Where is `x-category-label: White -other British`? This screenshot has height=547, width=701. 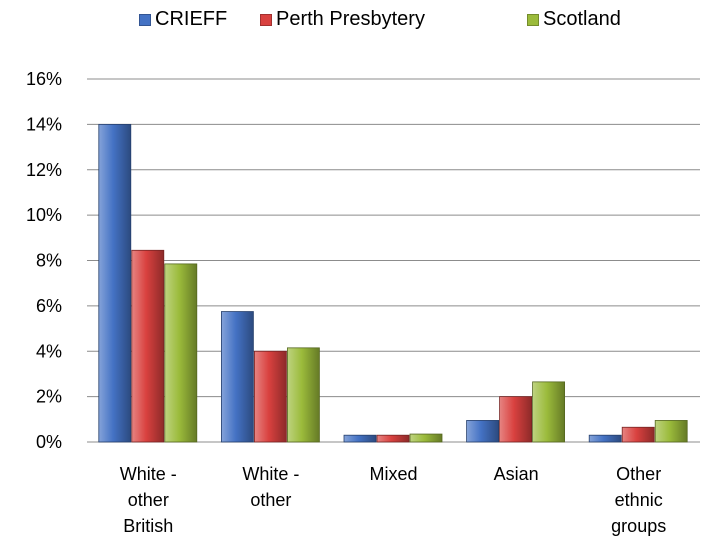
x-category-label: White -other British is located at coordinates (148, 500).